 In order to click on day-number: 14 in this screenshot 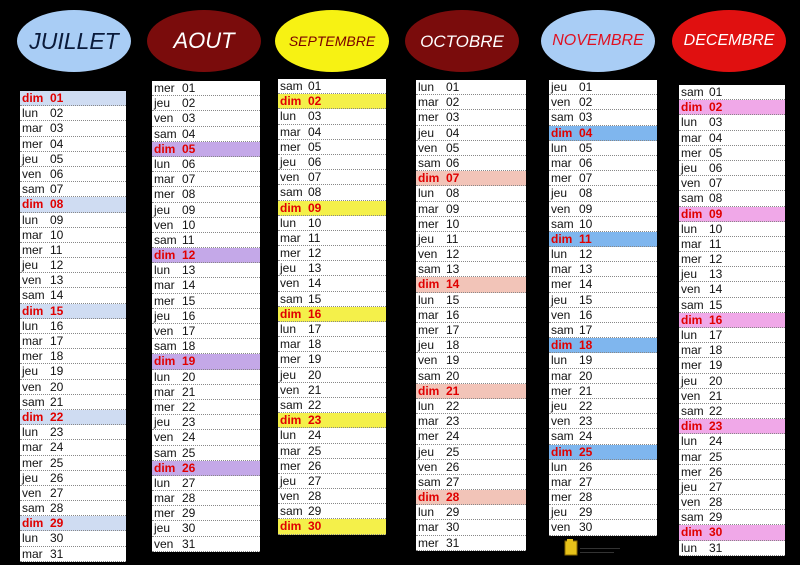, I will do `click(453, 284)`.